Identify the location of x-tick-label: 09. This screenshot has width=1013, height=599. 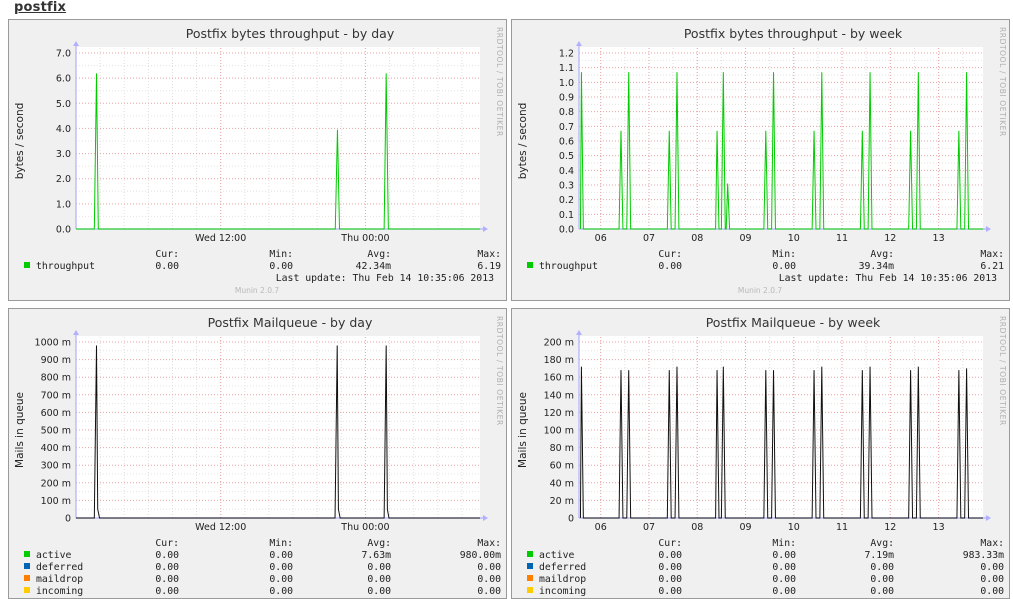
(745, 238).